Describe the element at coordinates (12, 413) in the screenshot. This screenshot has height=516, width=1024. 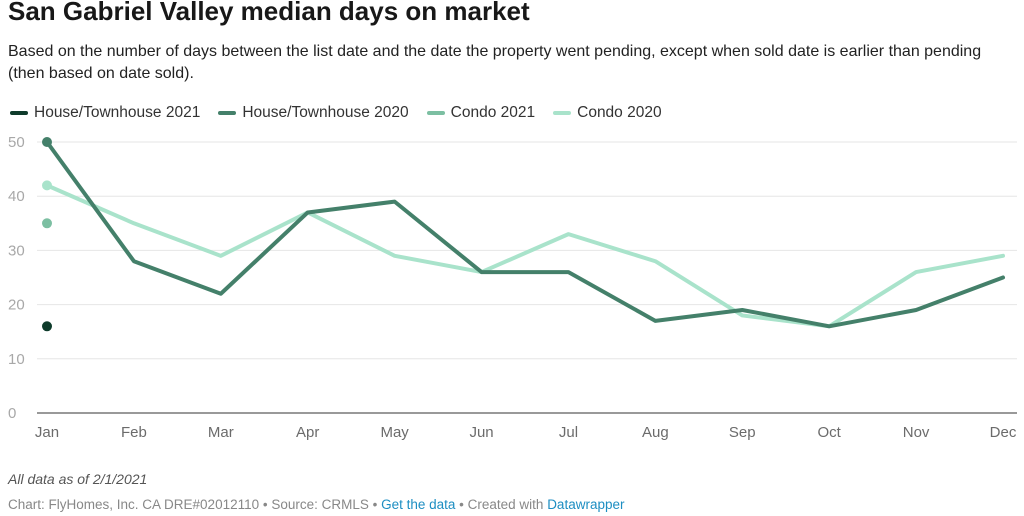
I see `y-tick-label: 0` at that location.